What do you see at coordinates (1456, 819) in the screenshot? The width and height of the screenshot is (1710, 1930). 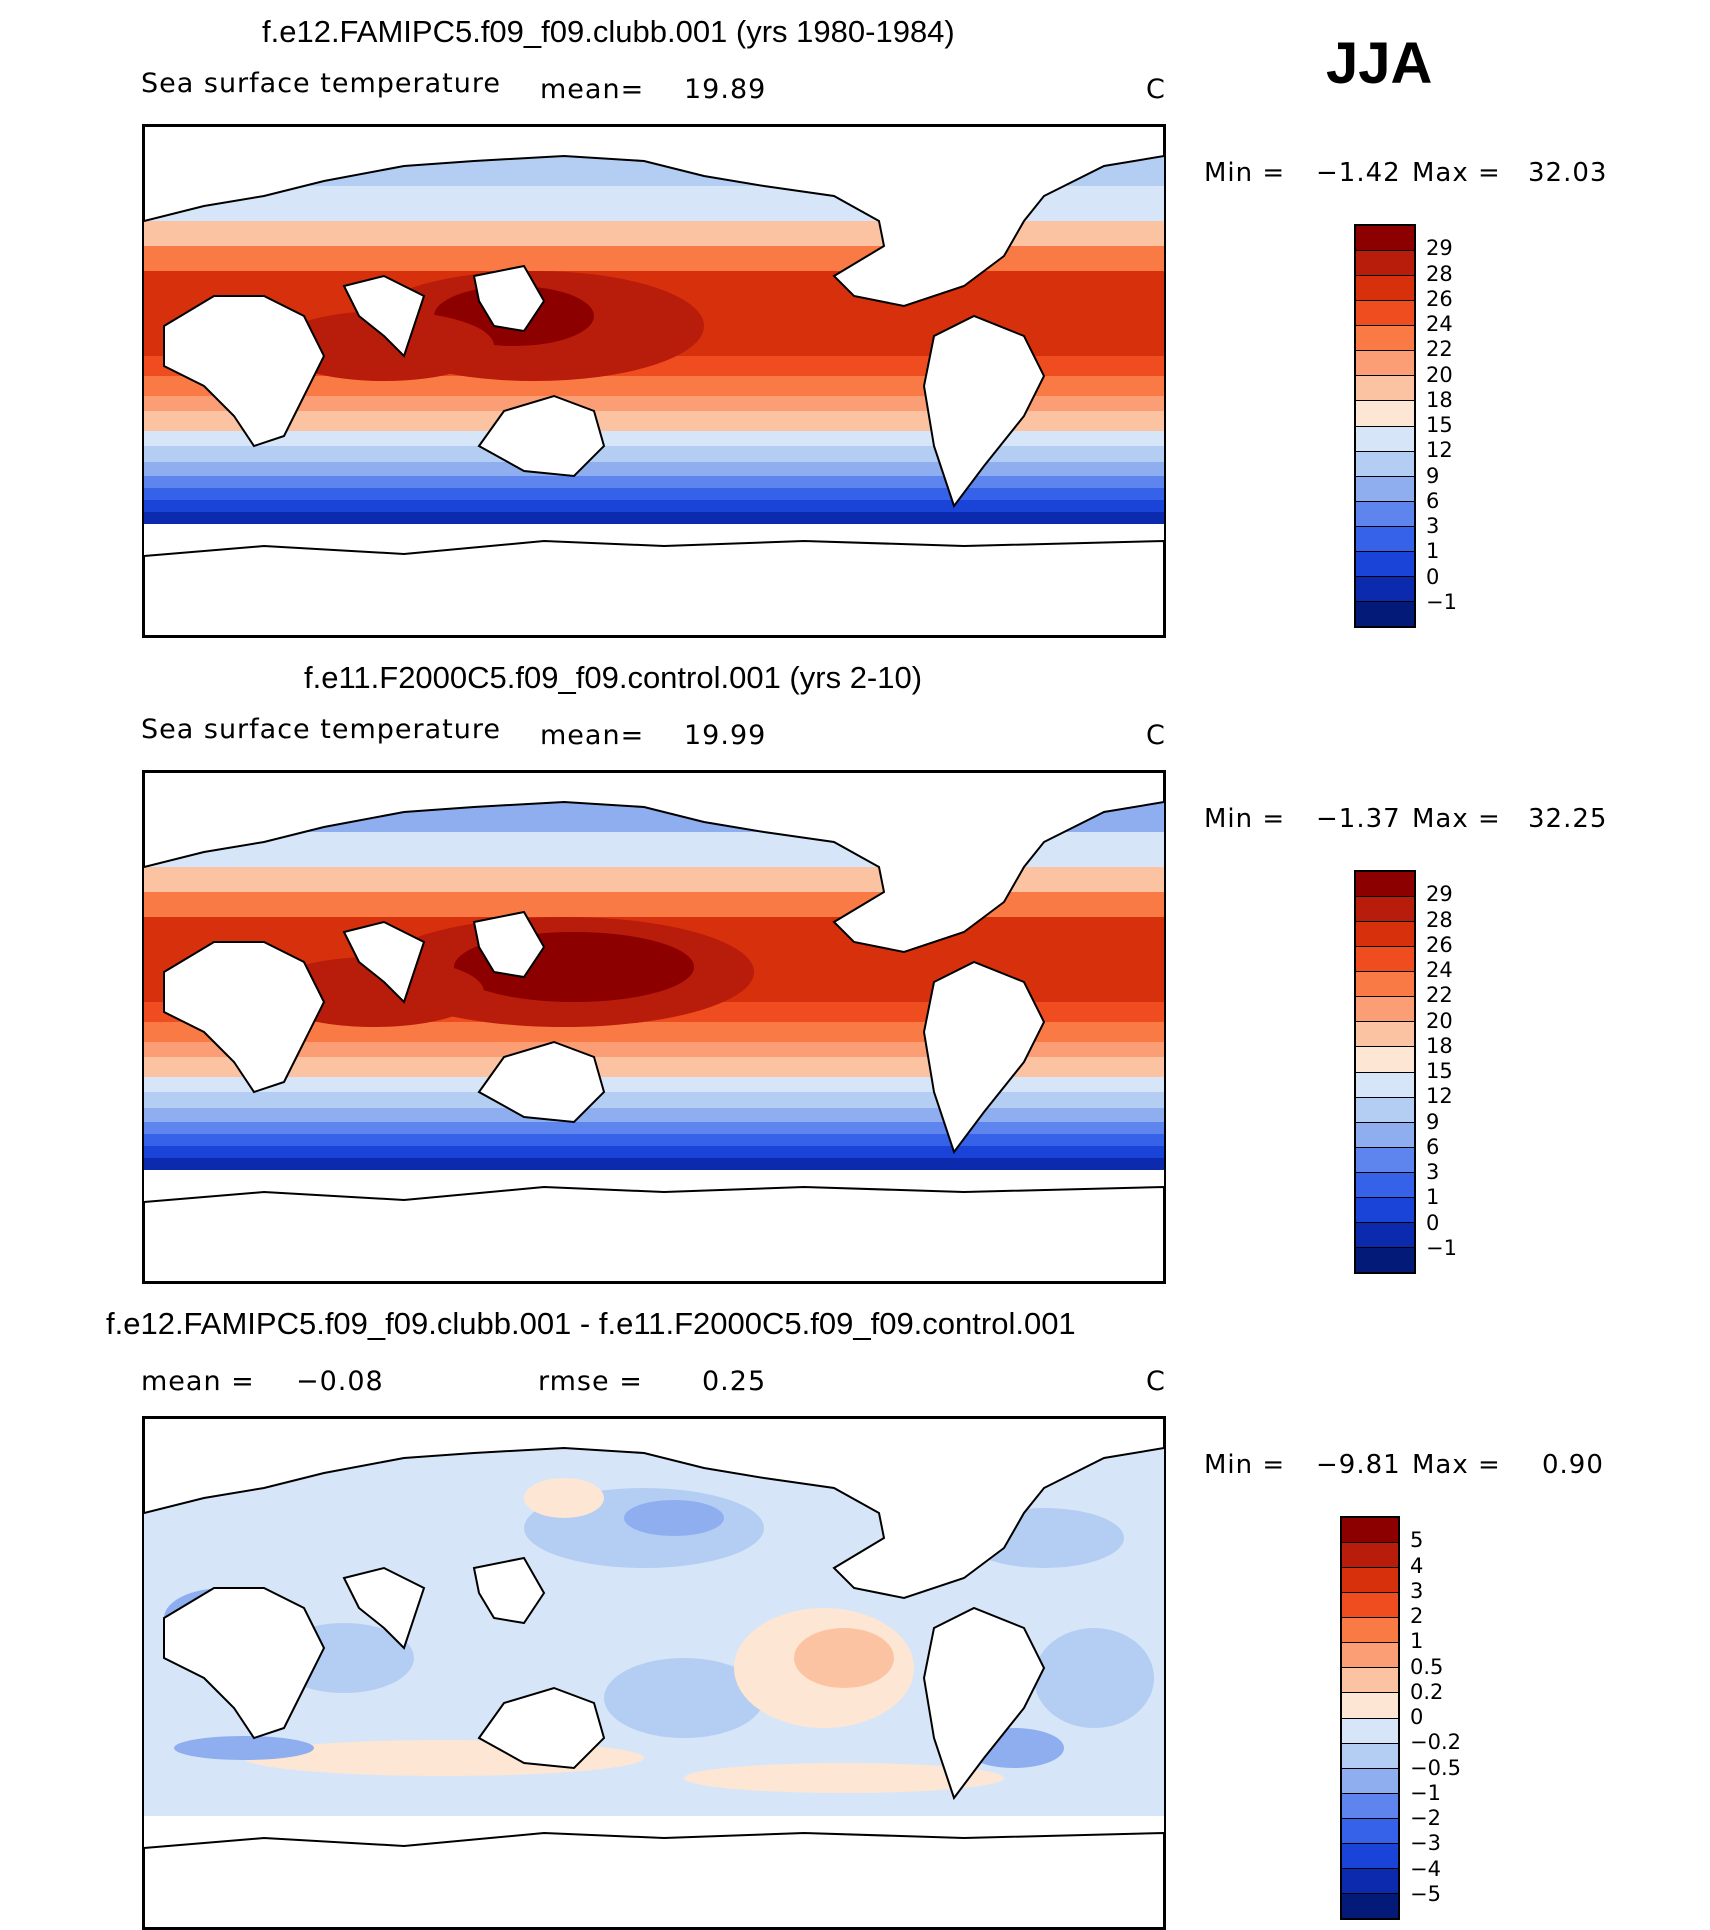 I see `panel-2-max-label: Max =` at bounding box center [1456, 819].